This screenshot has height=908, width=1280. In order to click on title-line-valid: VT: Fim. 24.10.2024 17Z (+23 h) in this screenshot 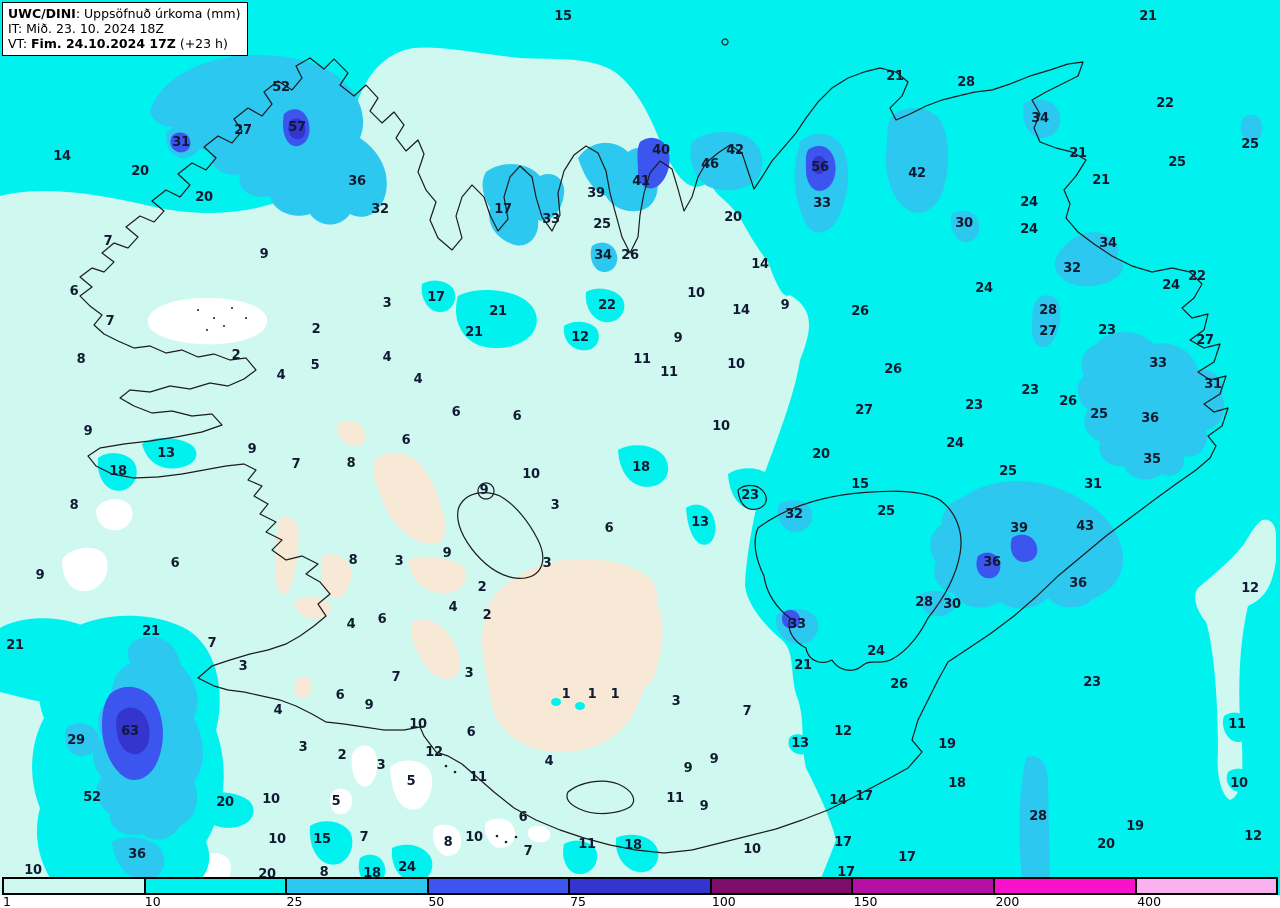, I will do `click(118, 43)`.